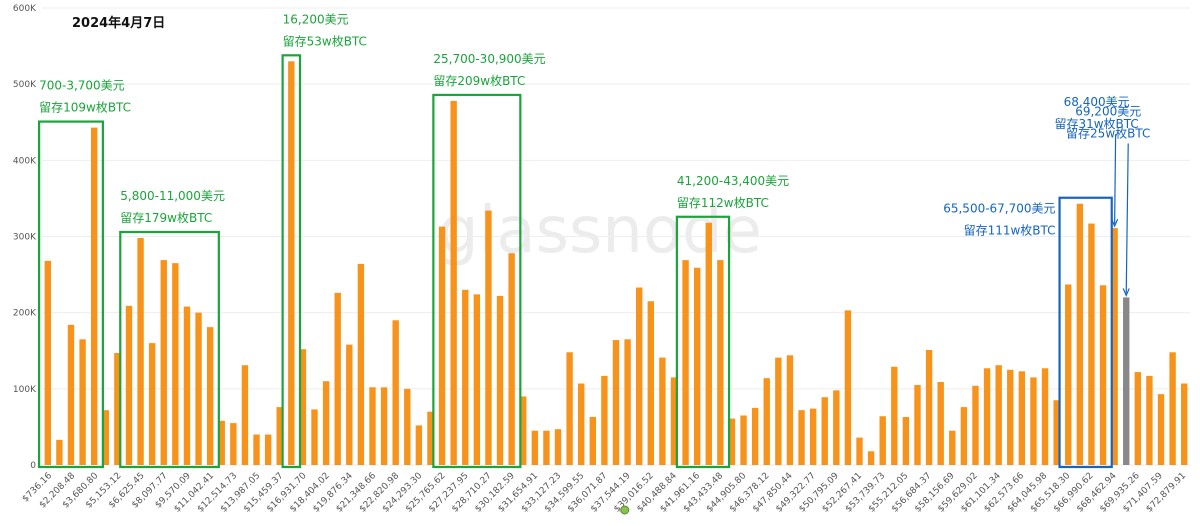 The height and width of the screenshot is (526, 1200). Describe the element at coordinates (625, 510) in the screenshot. I see `price-marker` at that location.